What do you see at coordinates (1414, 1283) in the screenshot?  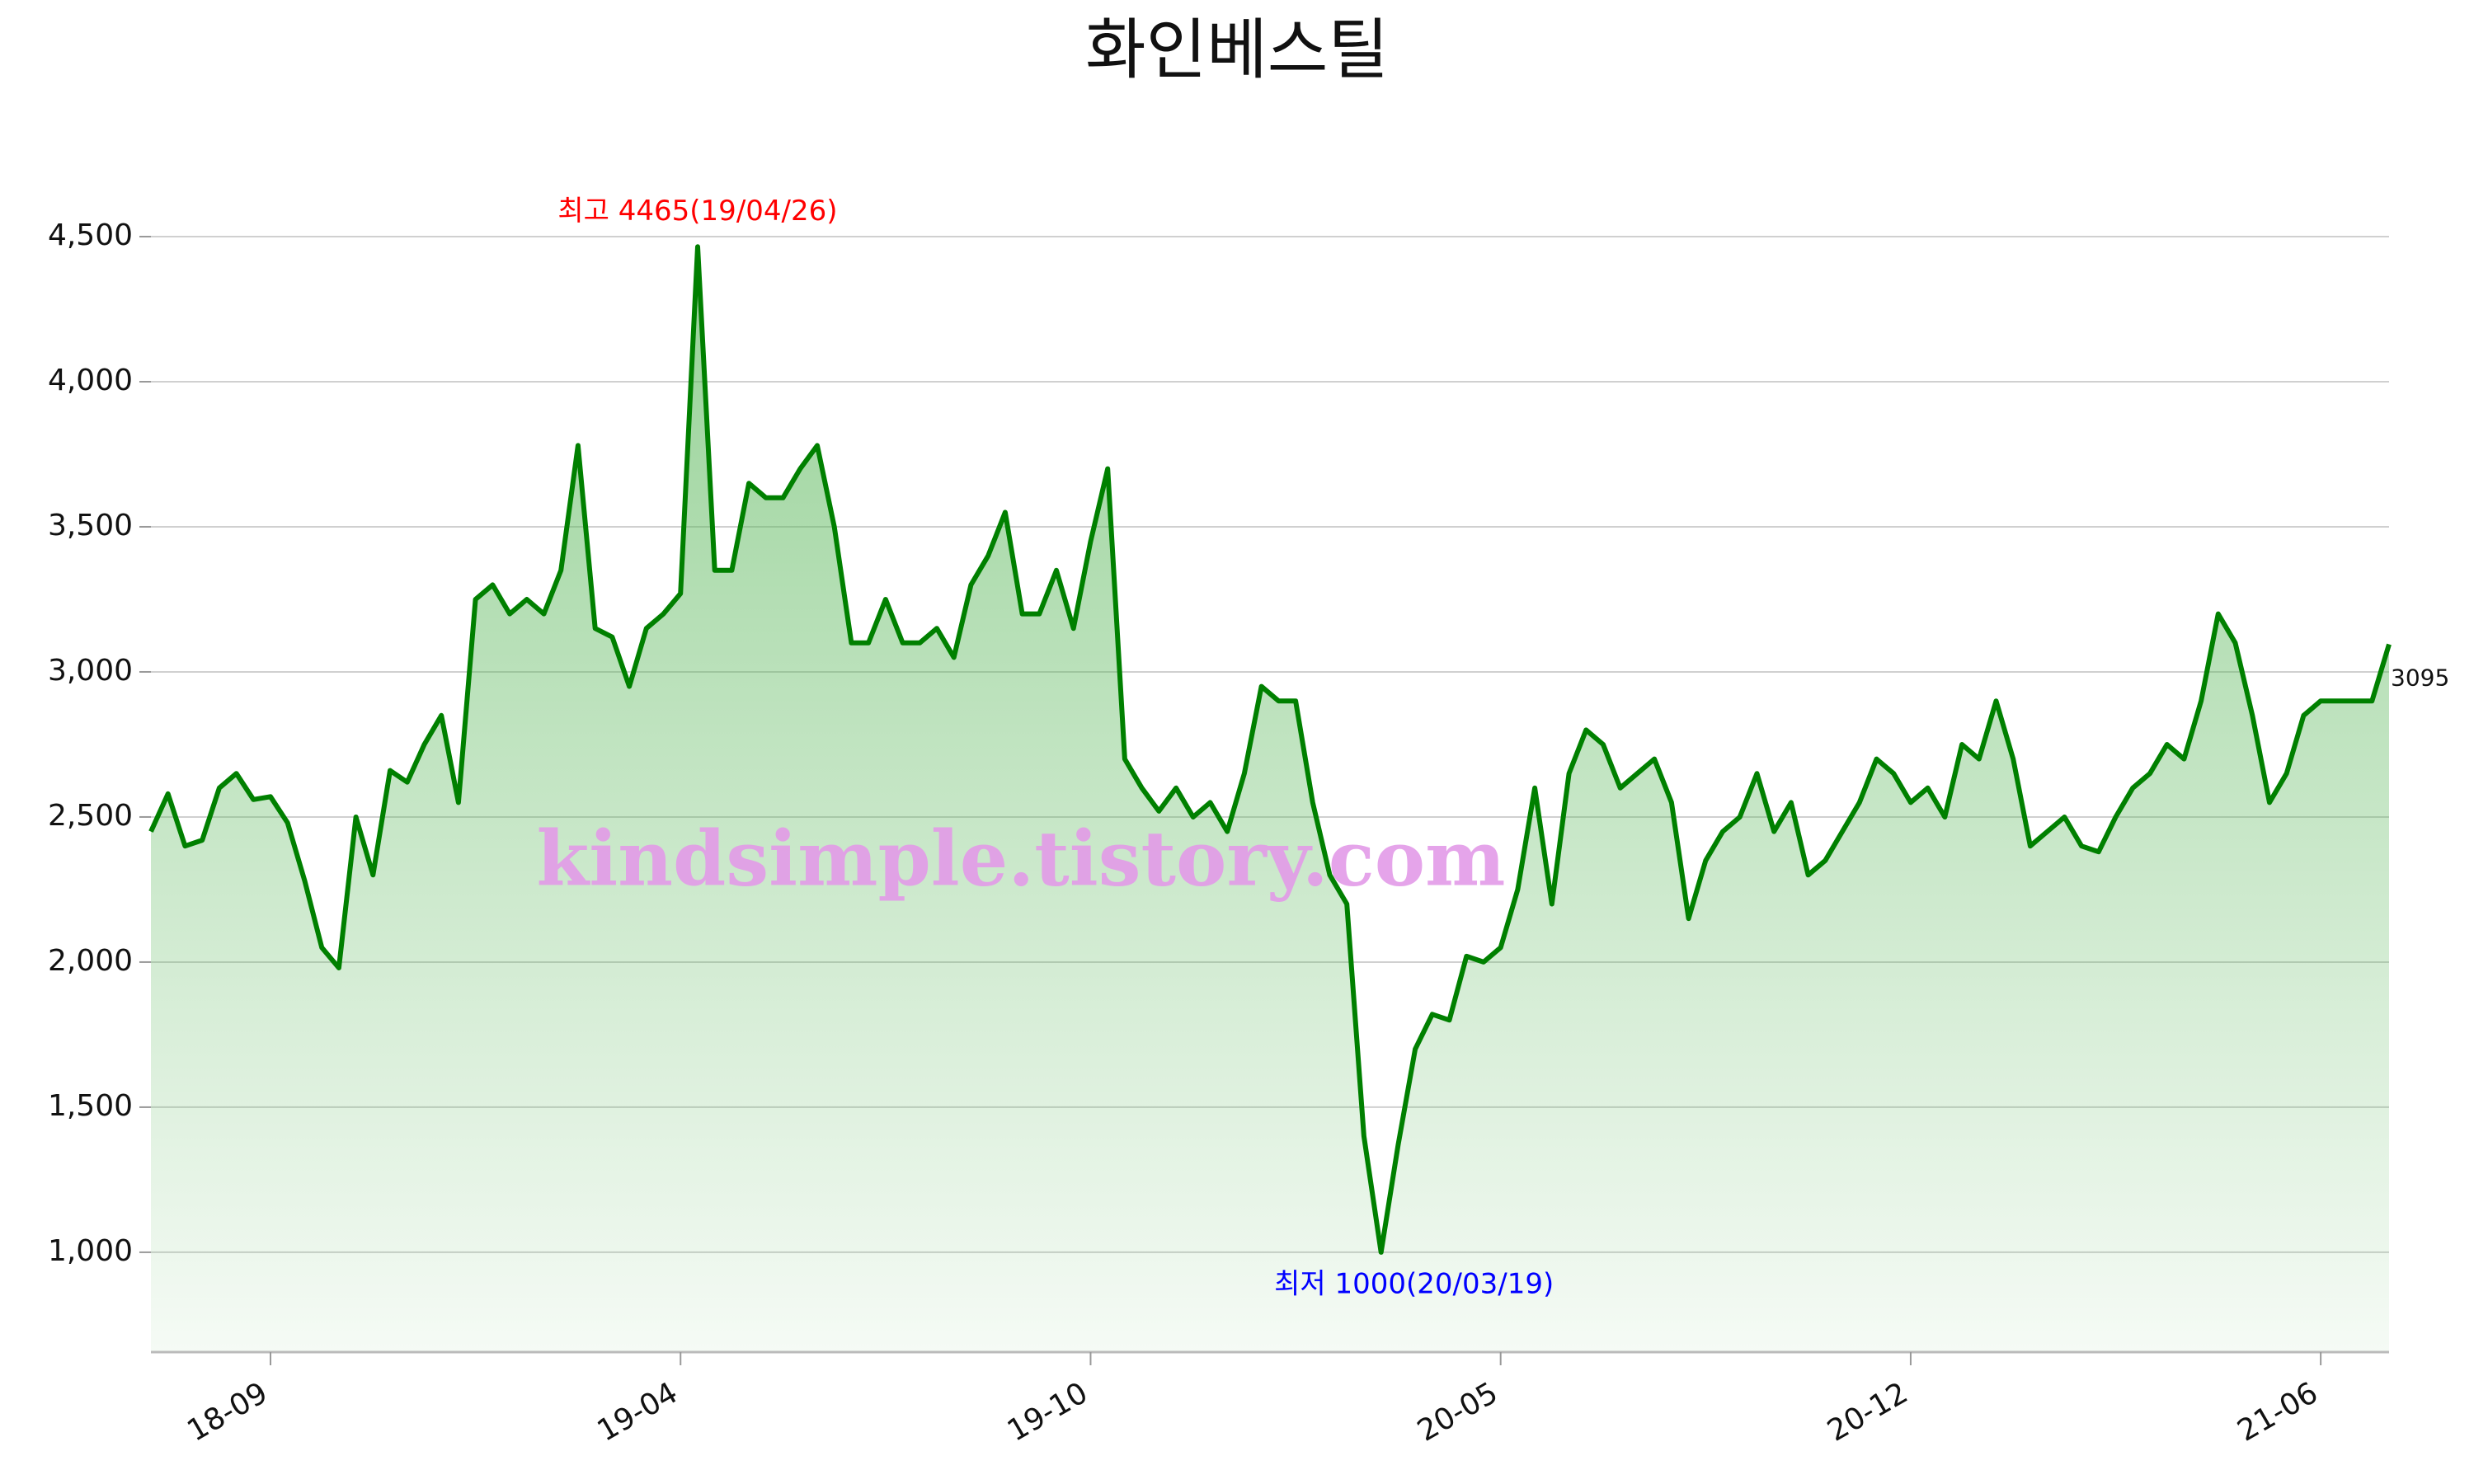 I see `min-annotation: 최저 1000(20/03/19)` at bounding box center [1414, 1283].